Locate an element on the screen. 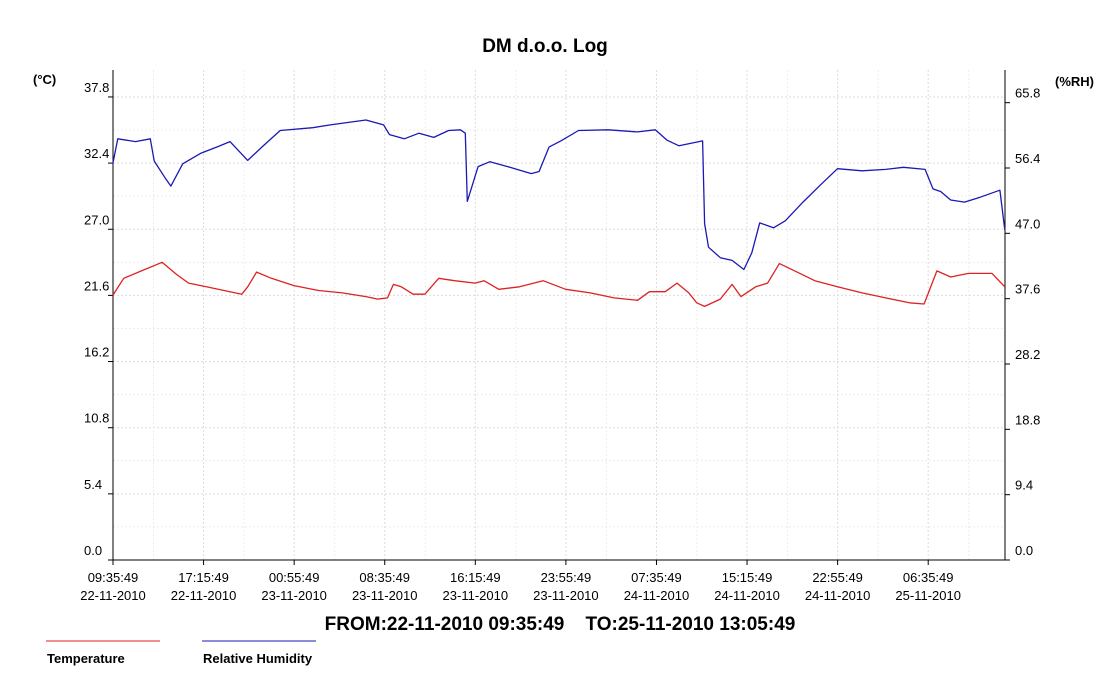  y-left-unit: (°C) is located at coordinates (44, 79).